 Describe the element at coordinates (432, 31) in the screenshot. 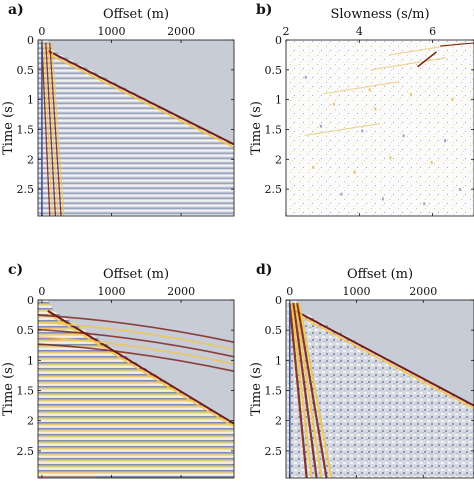

I see `x-tick-label: 6` at that location.